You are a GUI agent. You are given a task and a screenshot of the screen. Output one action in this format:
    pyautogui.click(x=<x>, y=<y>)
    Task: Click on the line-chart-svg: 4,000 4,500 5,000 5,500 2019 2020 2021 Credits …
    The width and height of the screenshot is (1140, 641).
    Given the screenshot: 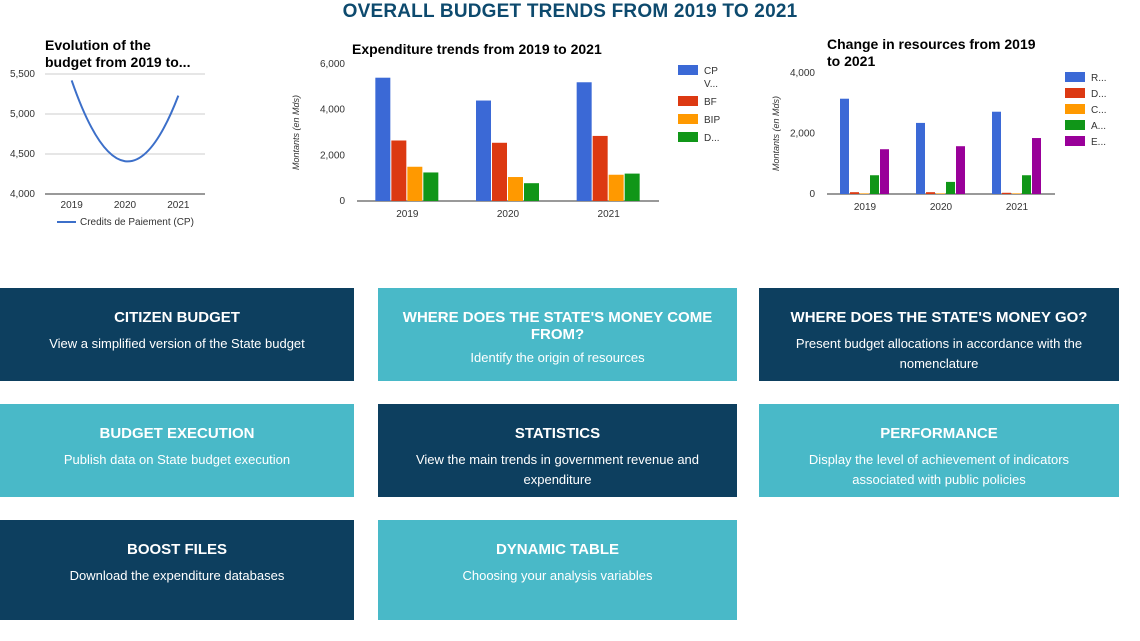 What is the action you would take?
    pyautogui.click(x=107, y=148)
    